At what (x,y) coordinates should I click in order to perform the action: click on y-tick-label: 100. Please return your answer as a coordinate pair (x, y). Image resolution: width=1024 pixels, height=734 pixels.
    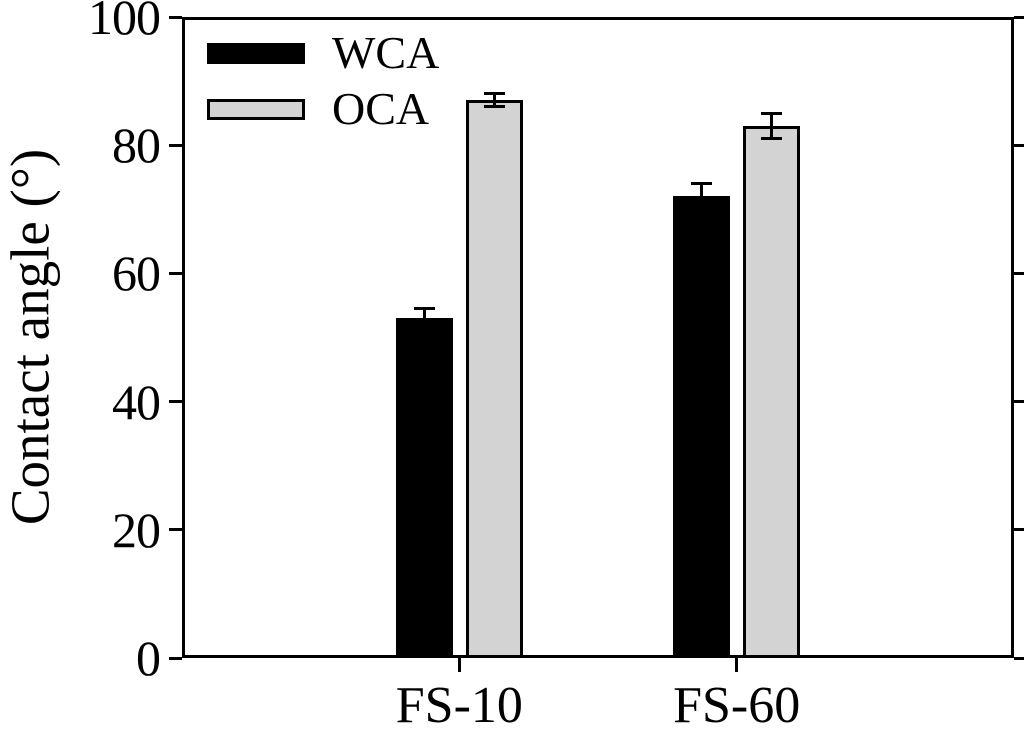
    Looking at the image, I should click on (124, 22).